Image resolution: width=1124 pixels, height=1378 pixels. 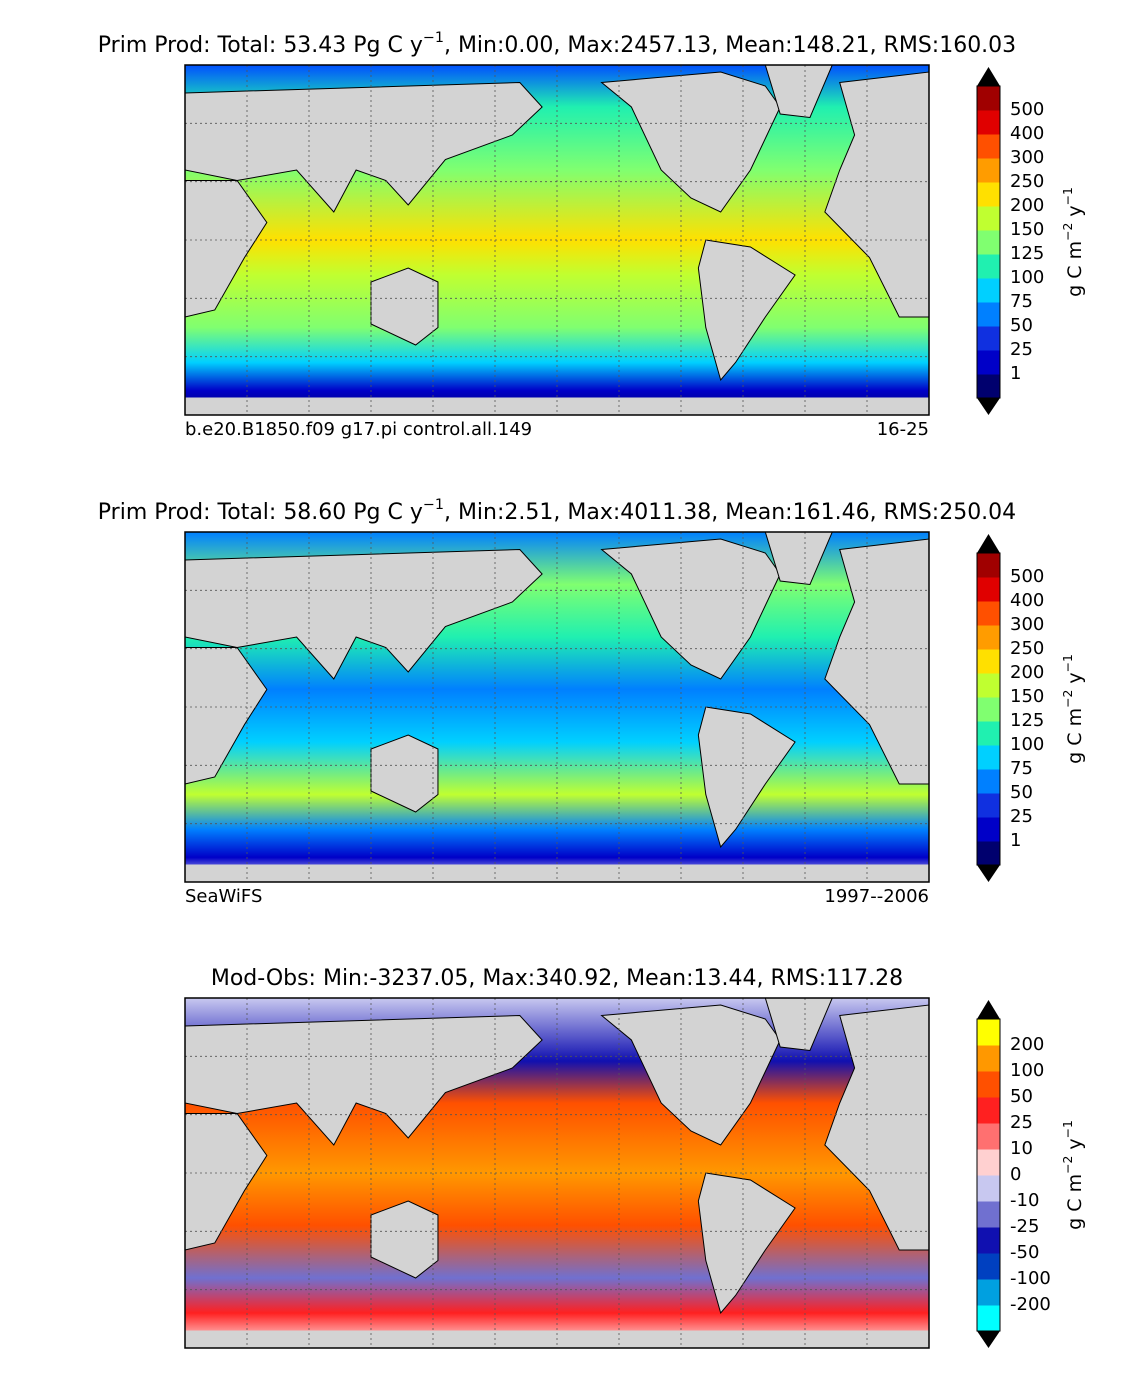 I want to click on colorbar-tick-label: 0, so click(x=1015, y=1174).